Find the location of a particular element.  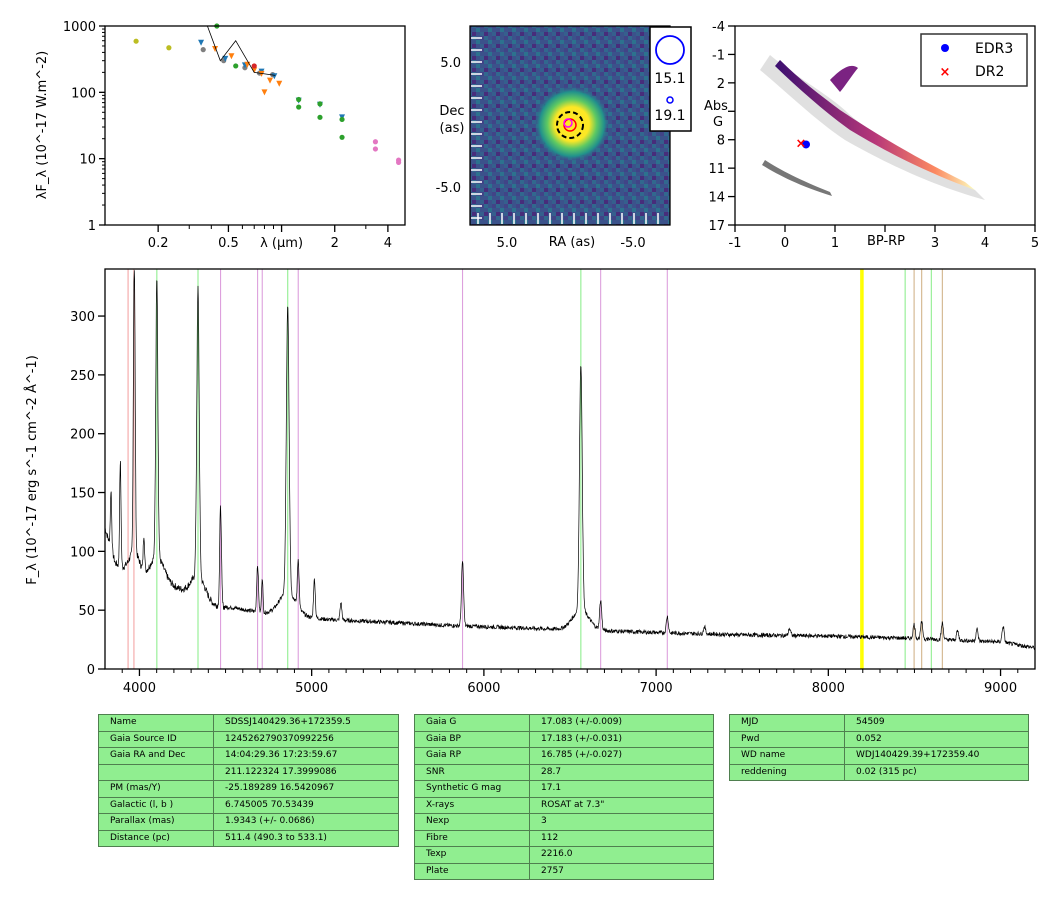

info-row: Name SDSSJ140429.36+172359.5 is located at coordinates (248, 723).